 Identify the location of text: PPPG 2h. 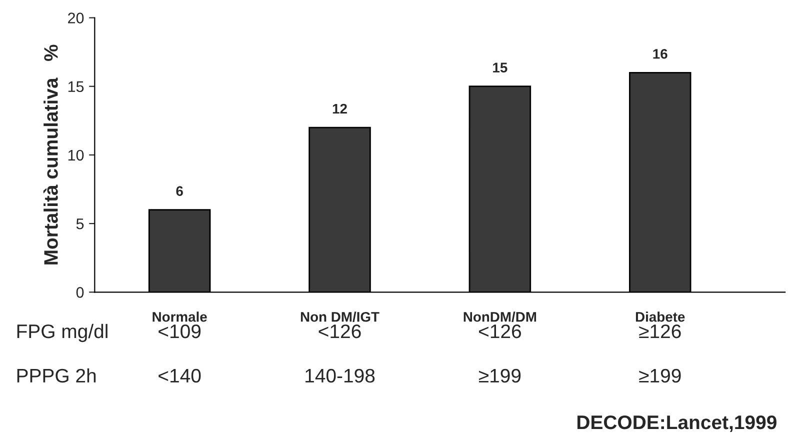
(56, 375).